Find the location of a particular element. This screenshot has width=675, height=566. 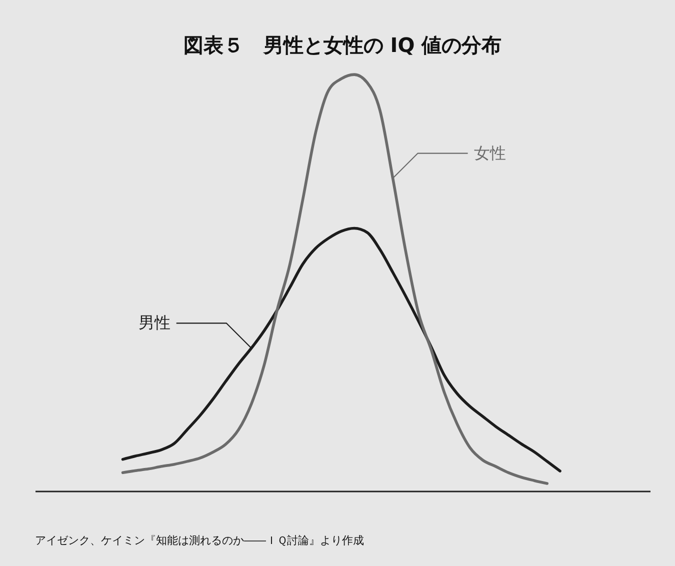

text: アイゼンク、ケイミン『知能は測れるのか――ＩＱ討論』より作成 is located at coordinates (199, 540).